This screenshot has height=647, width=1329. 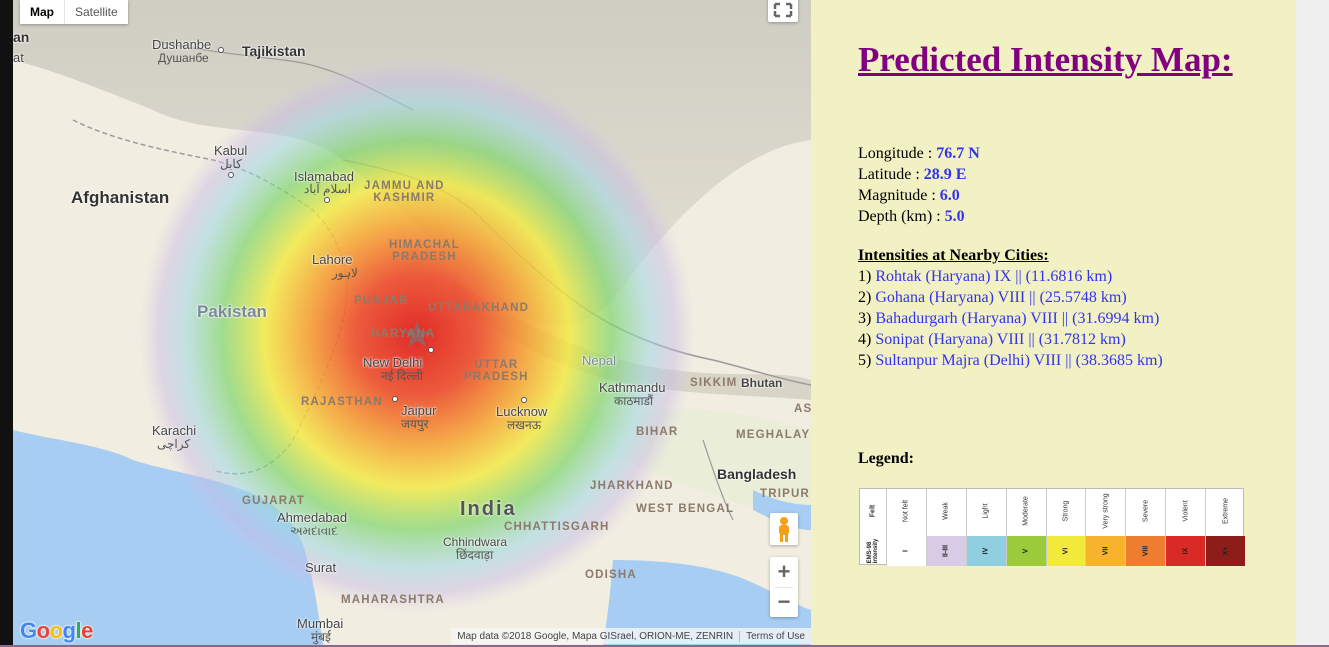 What do you see at coordinates (496, 371) in the screenshot?
I see `label-uttar-pradesh: UTTAR PRADESH` at bounding box center [496, 371].